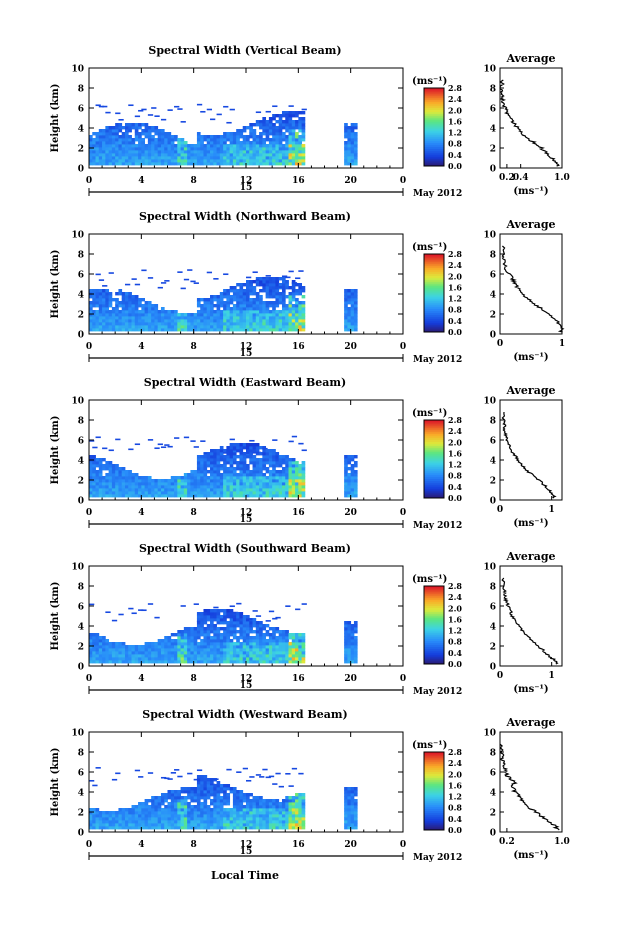  Describe the element at coordinates (246, 354) in the screenshot. I see `day-label: 15` at that location.